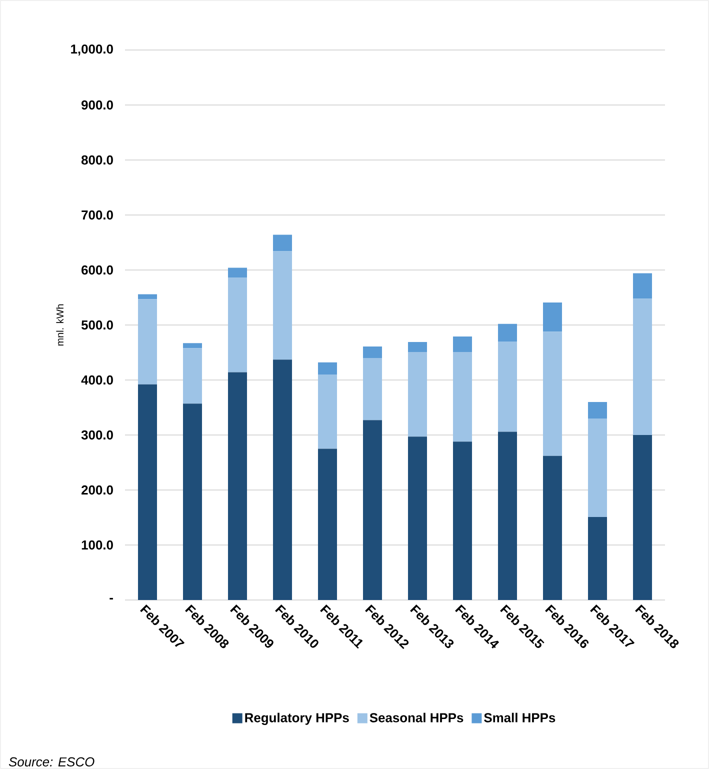 The width and height of the screenshot is (709, 769). Describe the element at coordinates (97, 490) in the screenshot. I see `y-tick-label: 200.0` at that location.